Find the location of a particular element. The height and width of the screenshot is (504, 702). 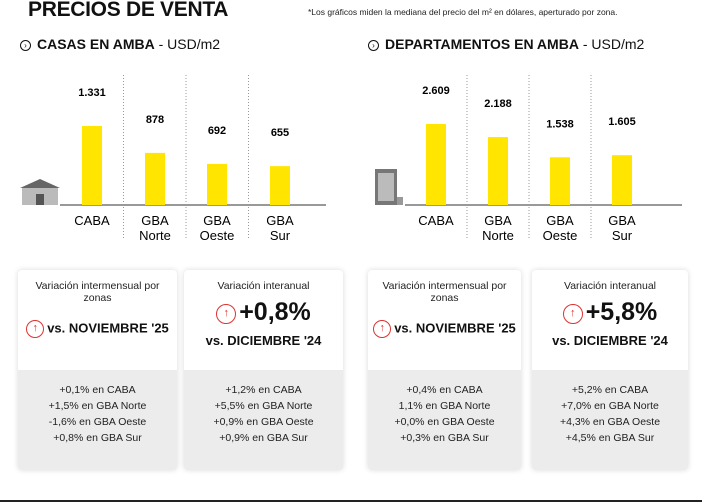

zone-variation: +0,4% en CABA is located at coordinates (444, 390).